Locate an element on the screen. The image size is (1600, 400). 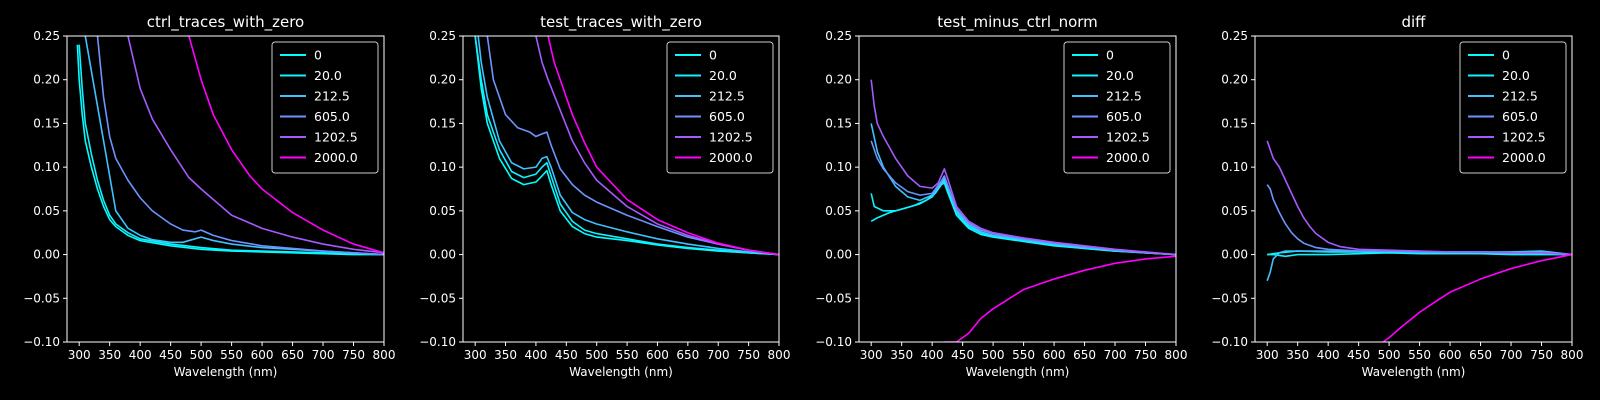
chart-title: diff is located at coordinates (1413, 22).